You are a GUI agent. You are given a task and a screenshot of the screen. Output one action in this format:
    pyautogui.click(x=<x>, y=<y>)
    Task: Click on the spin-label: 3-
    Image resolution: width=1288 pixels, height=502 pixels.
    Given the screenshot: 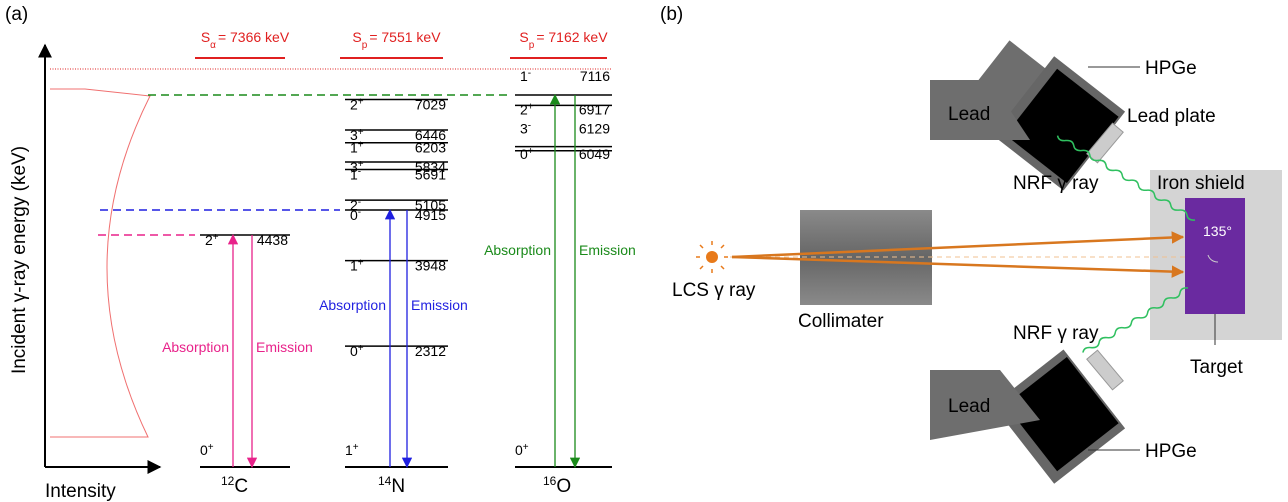 What is the action you would take?
    pyautogui.click(x=525, y=128)
    